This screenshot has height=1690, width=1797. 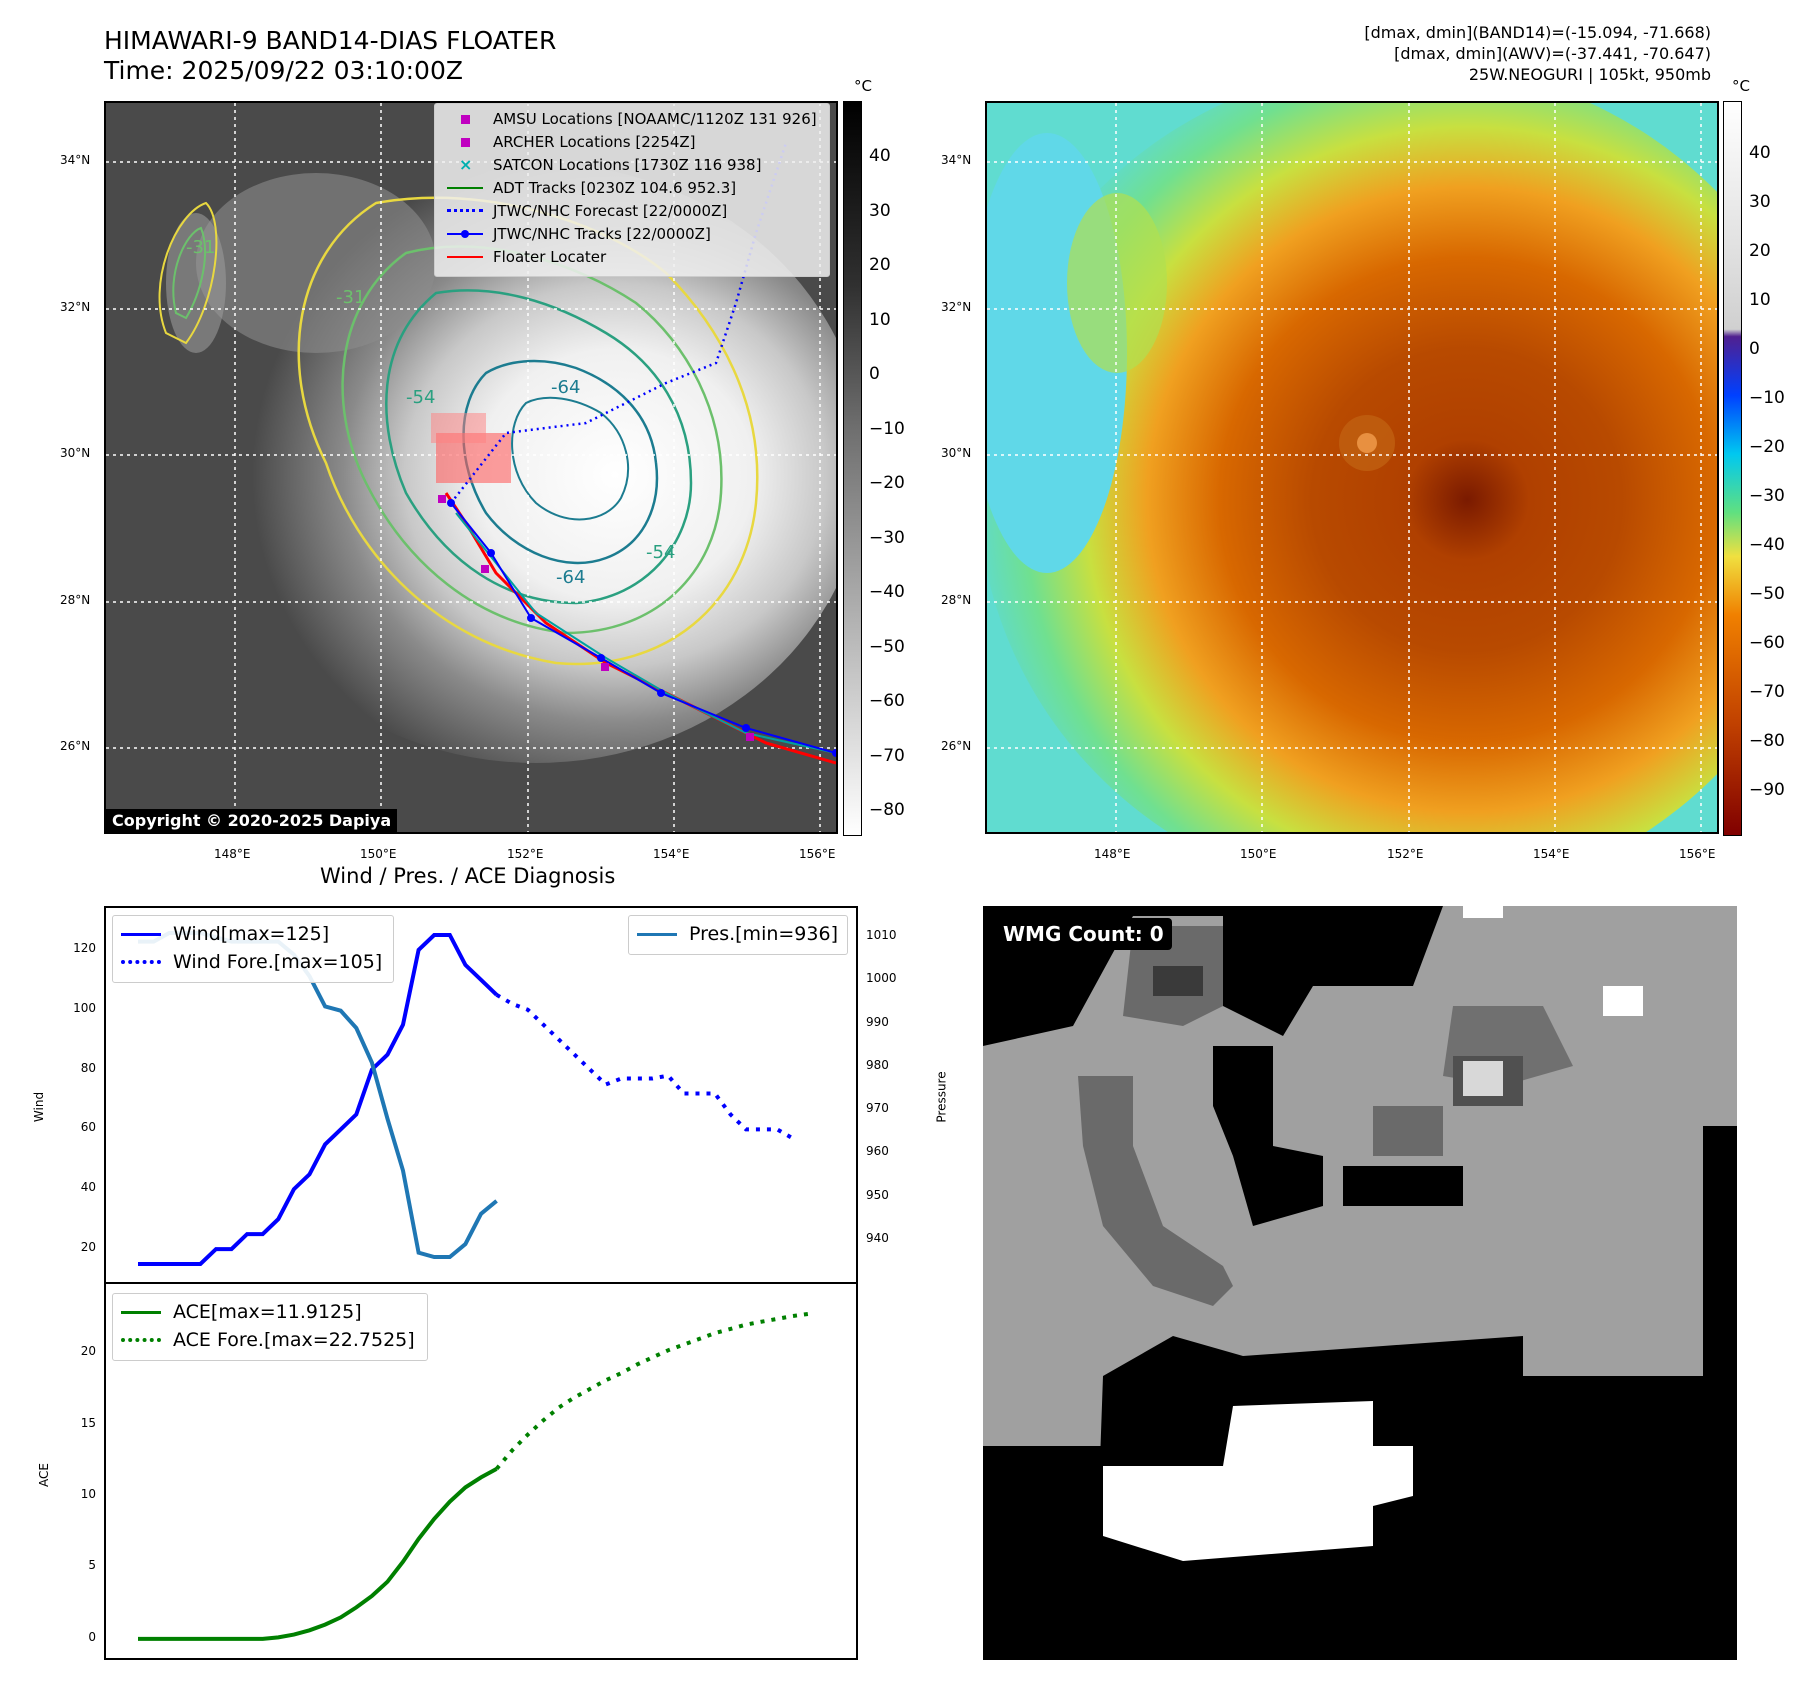 What do you see at coordinates (75, 307) in the screenshot?
I see `lat-tick-32: 32°N` at bounding box center [75, 307].